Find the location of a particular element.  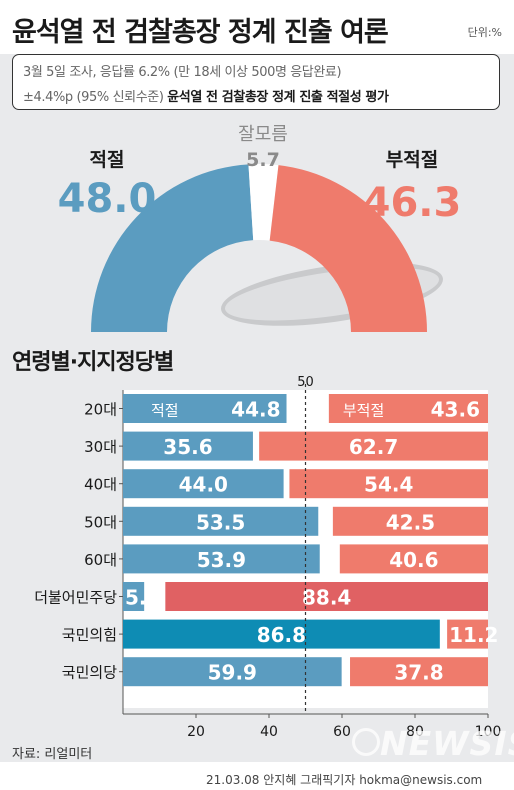

category-label: 60대 is located at coordinates (100, 560).